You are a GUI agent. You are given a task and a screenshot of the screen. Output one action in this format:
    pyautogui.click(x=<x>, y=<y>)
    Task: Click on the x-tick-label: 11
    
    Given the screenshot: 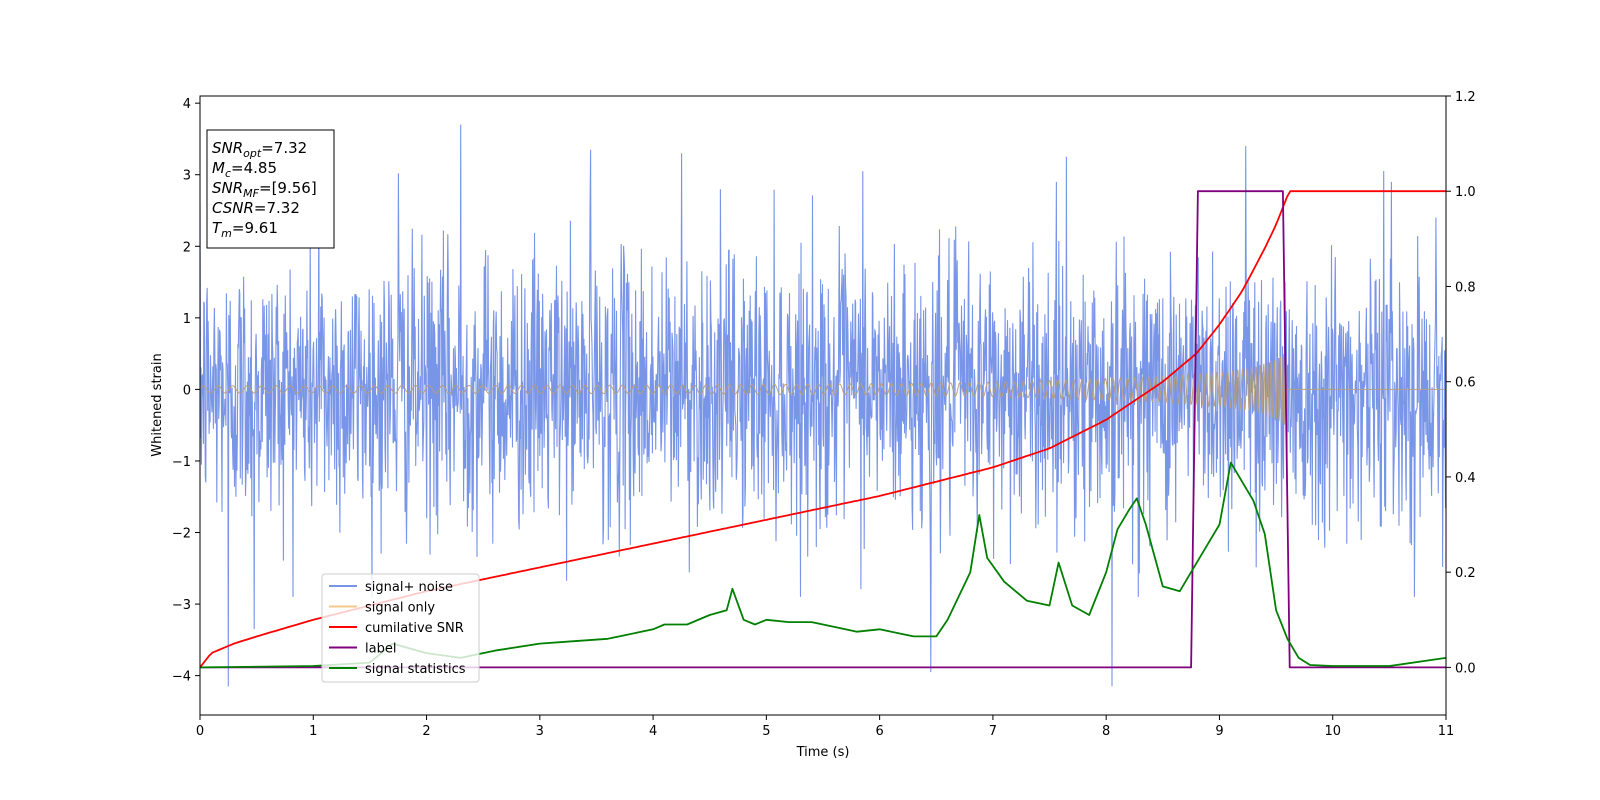 What is the action you would take?
    pyautogui.click(x=1446, y=731)
    